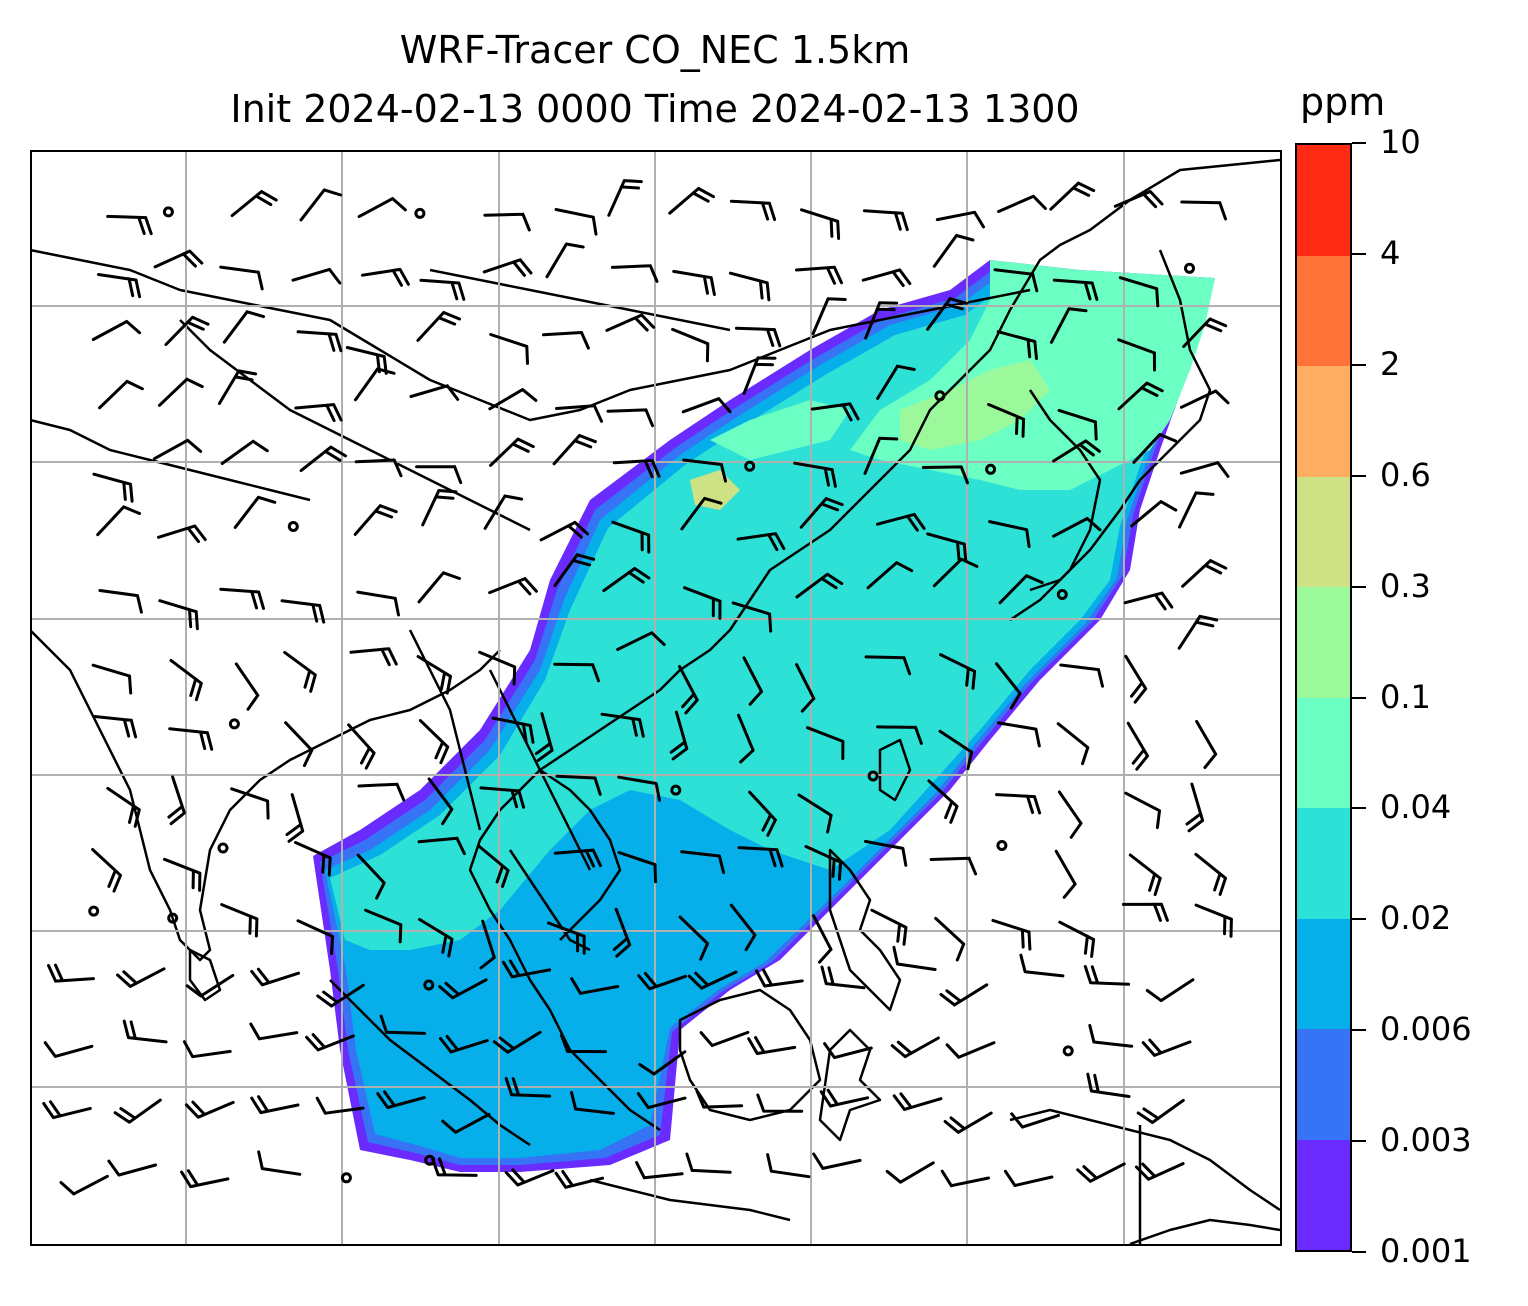 The height and width of the screenshot is (1306, 1528). I want to click on map-title-line-1: WRF-Tracer CO_NEC 1.5km, so click(655, 50).